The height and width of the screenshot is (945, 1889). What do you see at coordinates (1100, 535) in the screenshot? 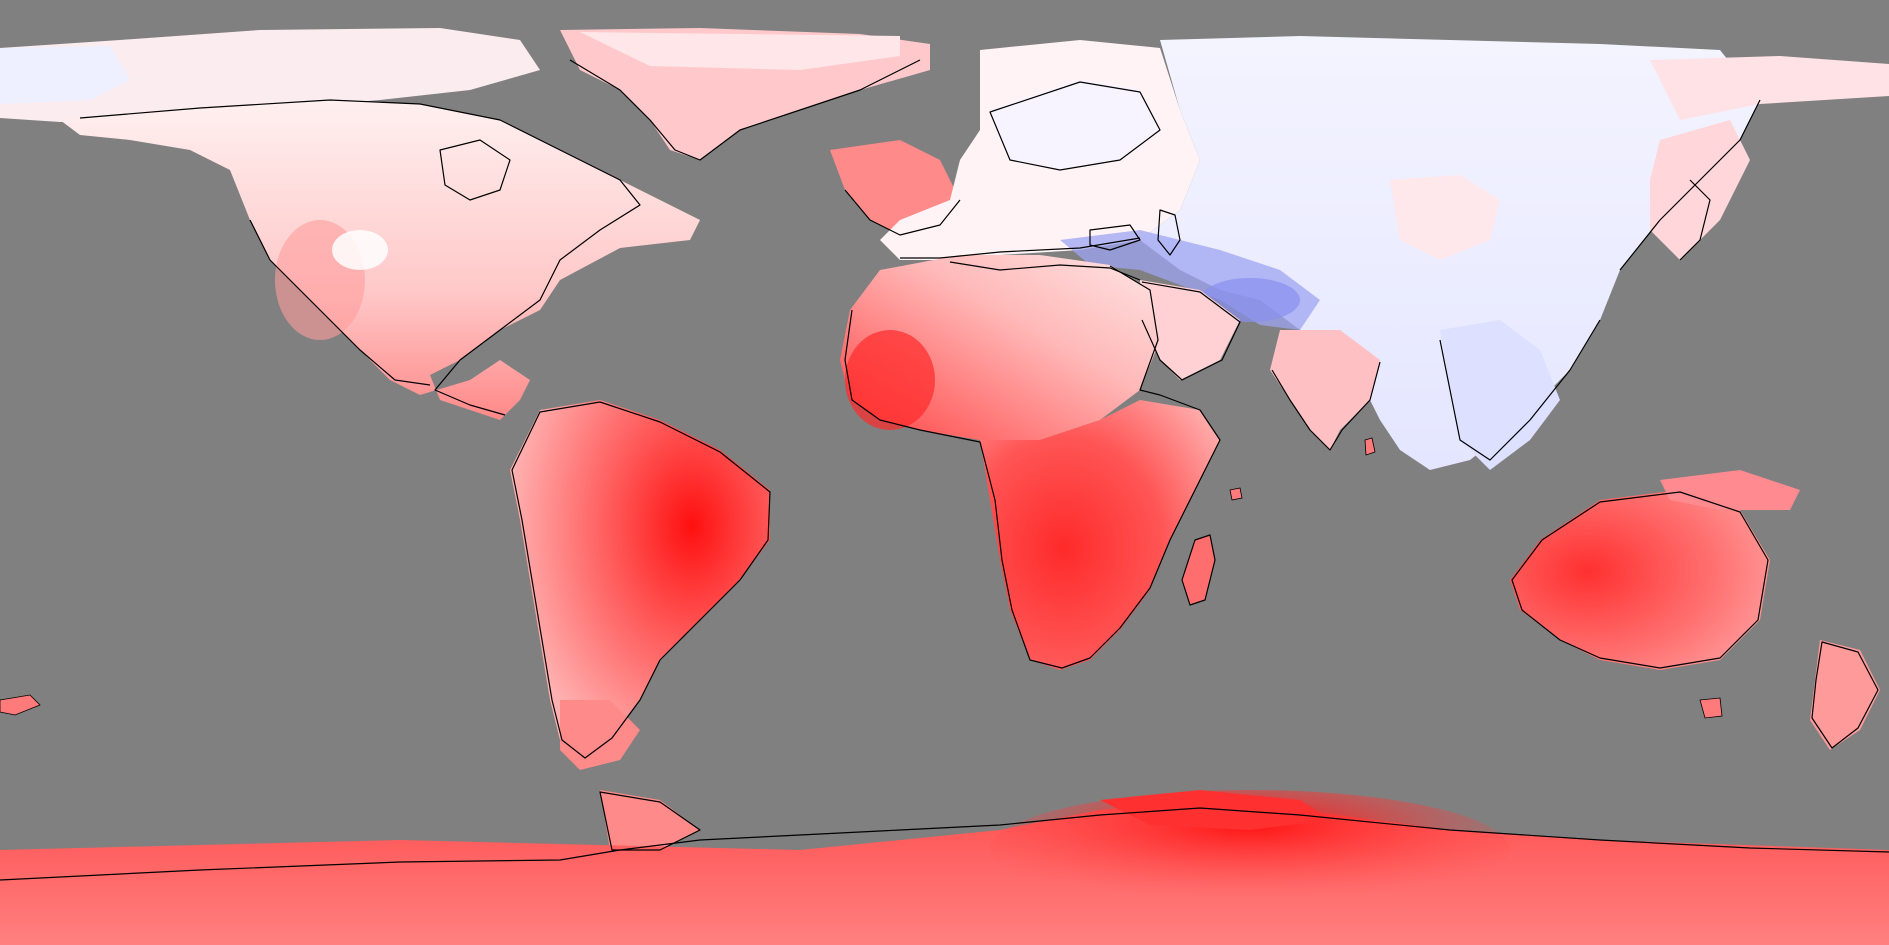
I see `region-africa` at bounding box center [1100, 535].